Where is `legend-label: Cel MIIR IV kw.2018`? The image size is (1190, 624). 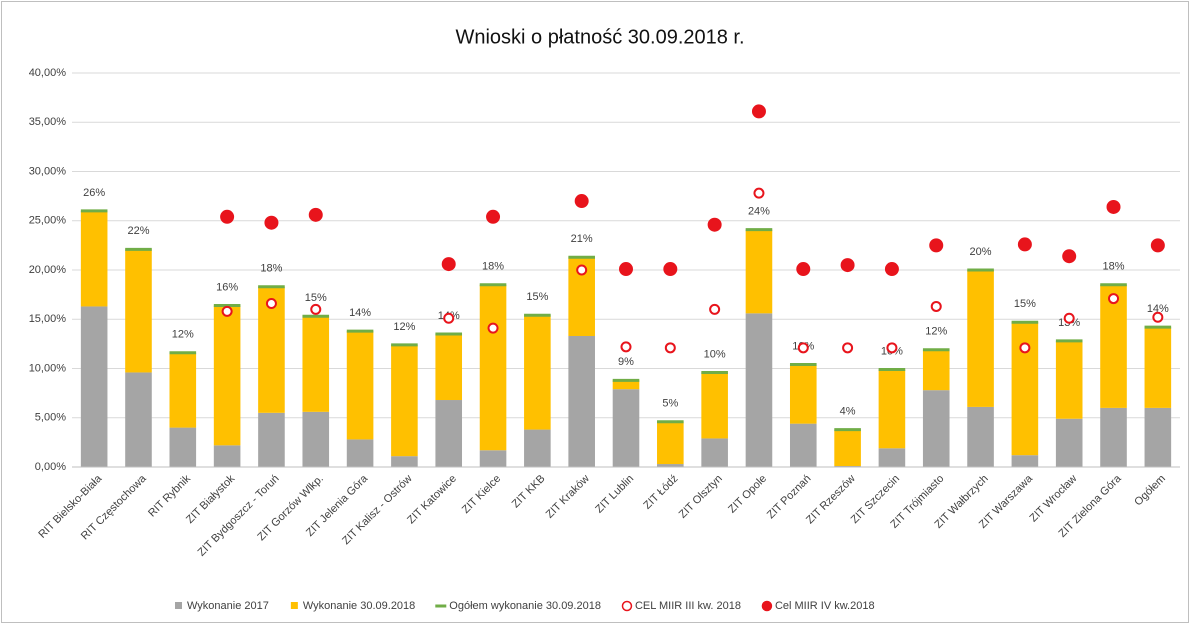 legend-label: Cel MIIR IV kw.2018 is located at coordinates (825, 606).